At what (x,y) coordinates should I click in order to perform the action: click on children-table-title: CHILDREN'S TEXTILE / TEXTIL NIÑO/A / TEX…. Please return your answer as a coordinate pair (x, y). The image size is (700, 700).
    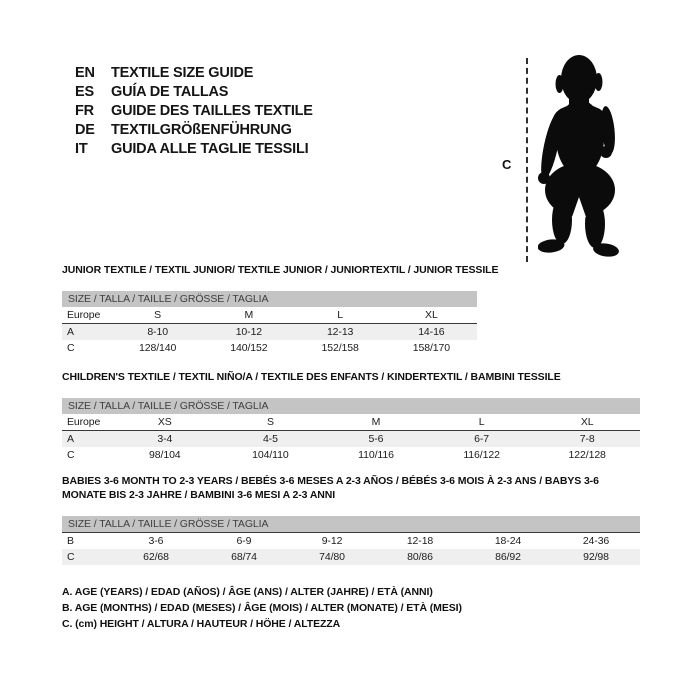
    Looking at the image, I should click on (311, 377).